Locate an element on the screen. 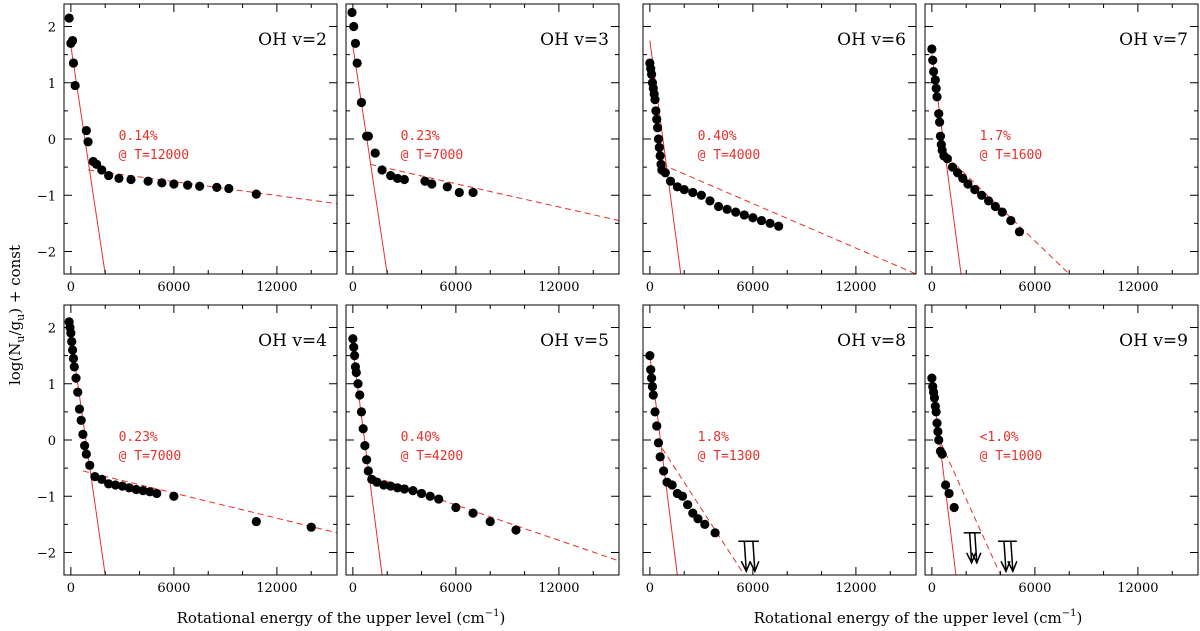  xlabel-sup: −1 is located at coordinates (492, 613).